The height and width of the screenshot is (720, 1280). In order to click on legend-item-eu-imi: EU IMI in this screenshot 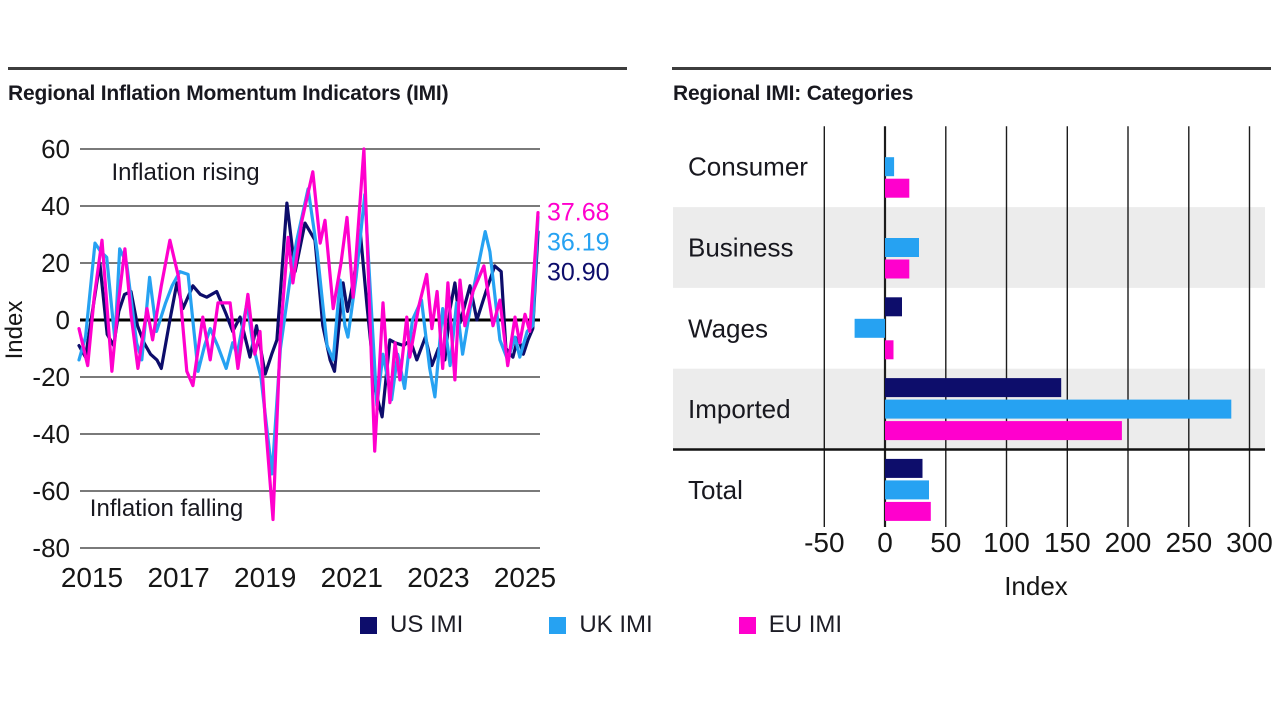, I will do `click(790, 625)`.